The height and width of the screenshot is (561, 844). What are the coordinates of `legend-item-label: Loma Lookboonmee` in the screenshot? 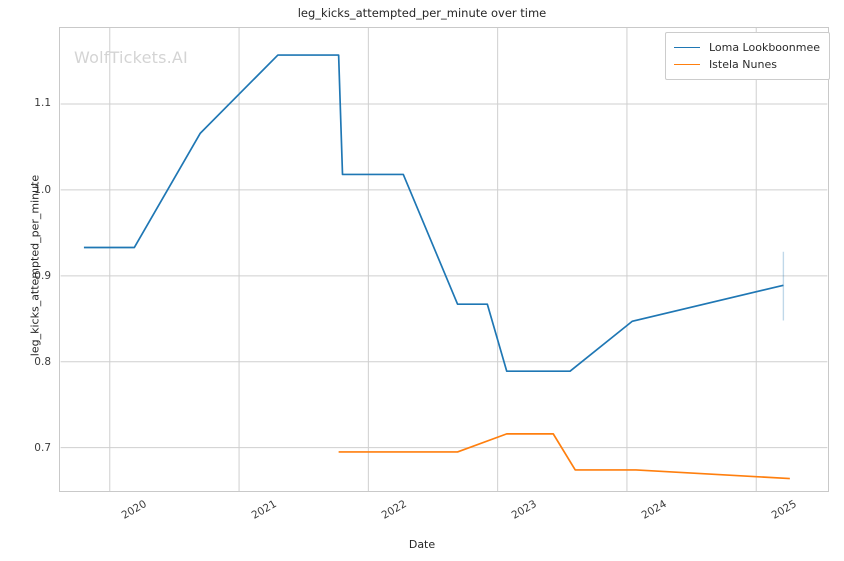 It's located at (764, 47).